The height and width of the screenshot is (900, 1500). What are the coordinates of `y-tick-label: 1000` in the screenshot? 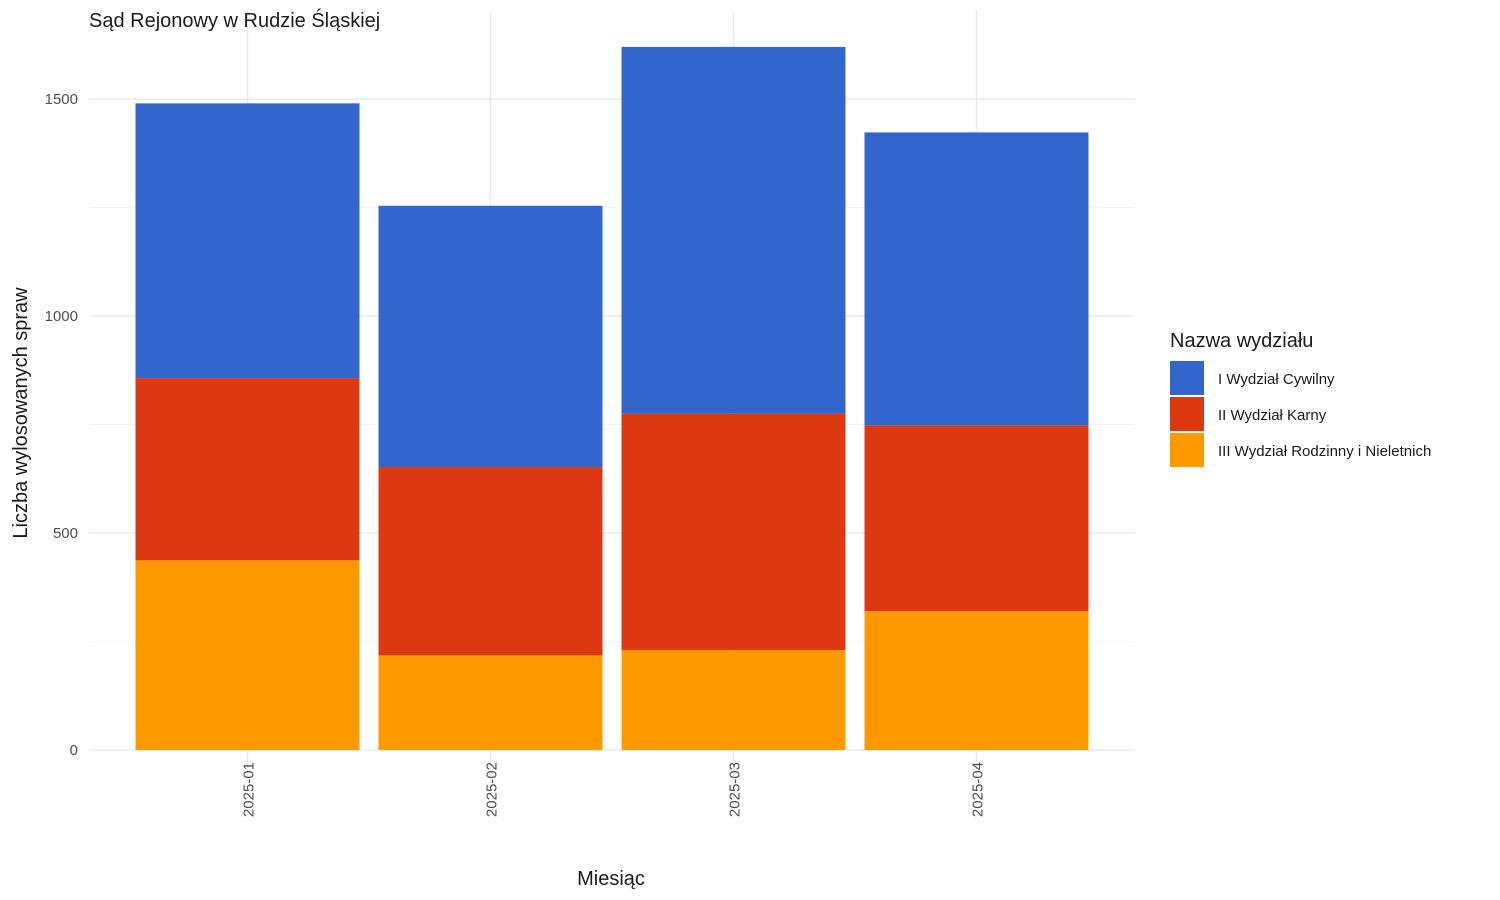 It's located at (61, 316).